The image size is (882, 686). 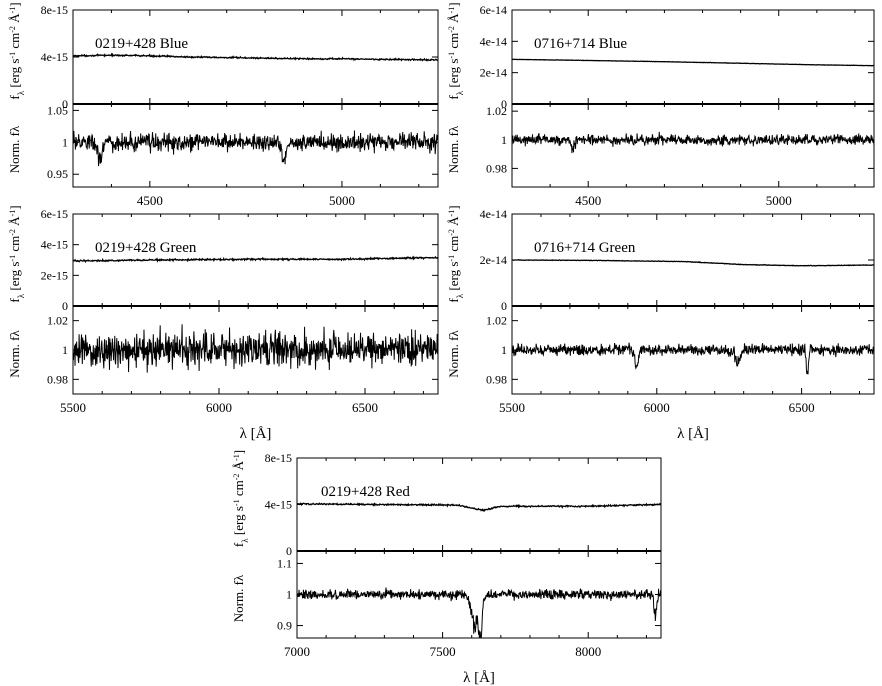 I want to click on flux-y-tick-label: 2e-15, so click(x=54, y=275).